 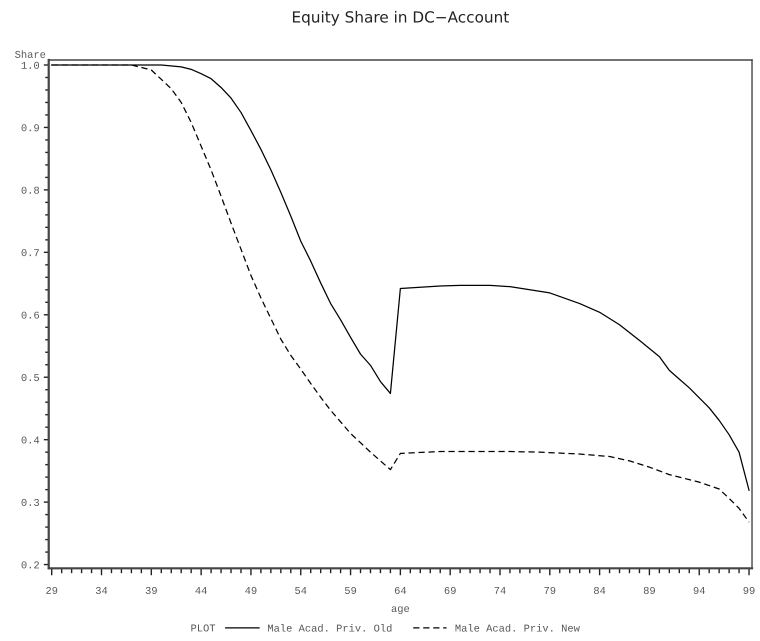 I want to click on x-tick-label: 84, so click(x=600, y=590).